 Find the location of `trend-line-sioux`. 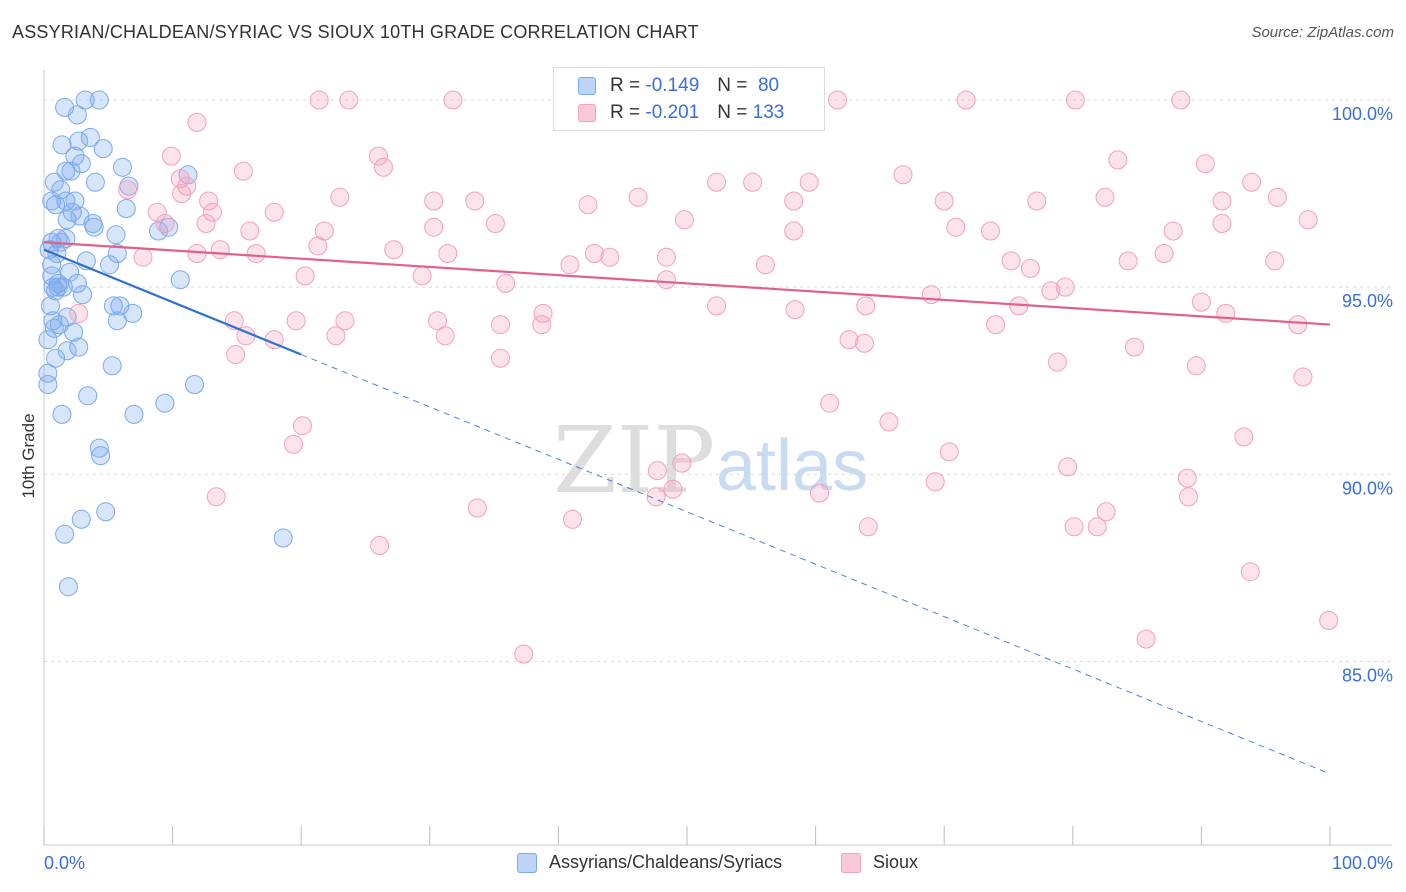

trend-line-sioux is located at coordinates (687, 283).